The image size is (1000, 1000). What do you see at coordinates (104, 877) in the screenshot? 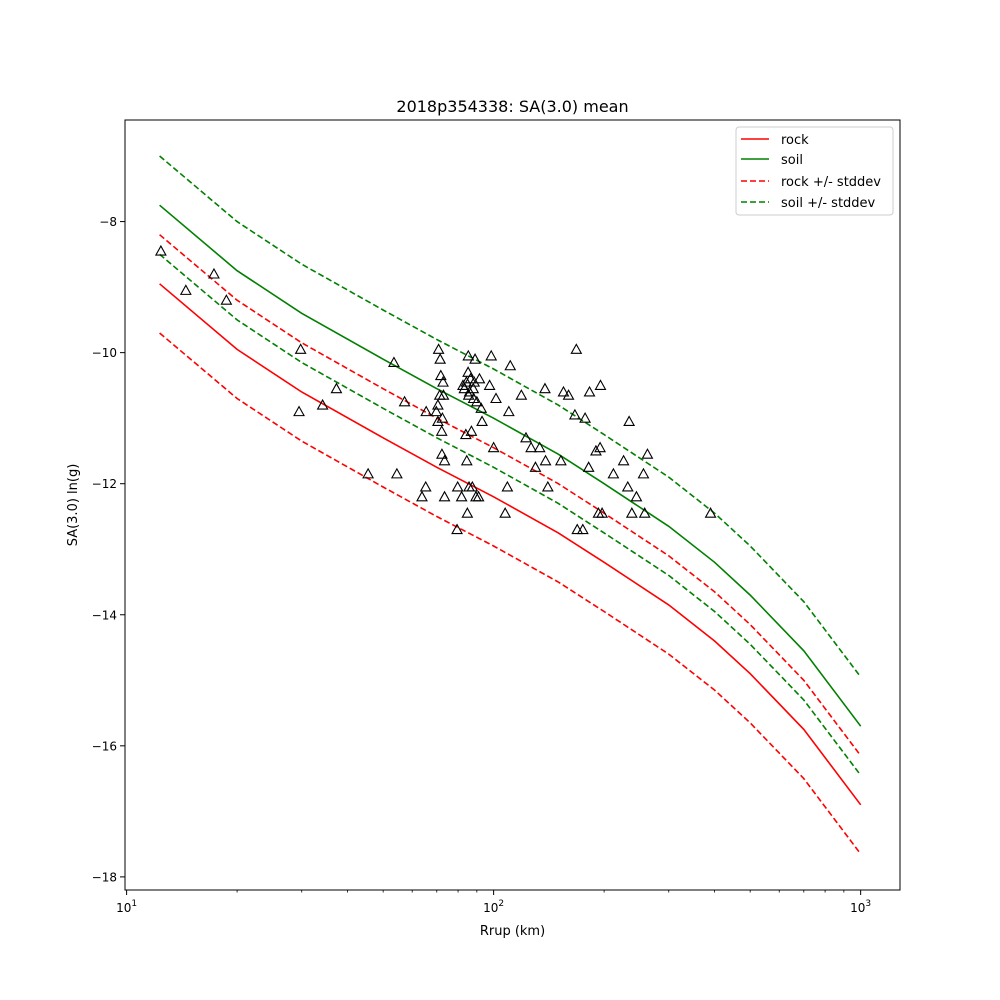
I see `y-tick-label-5: −18` at bounding box center [104, 877].